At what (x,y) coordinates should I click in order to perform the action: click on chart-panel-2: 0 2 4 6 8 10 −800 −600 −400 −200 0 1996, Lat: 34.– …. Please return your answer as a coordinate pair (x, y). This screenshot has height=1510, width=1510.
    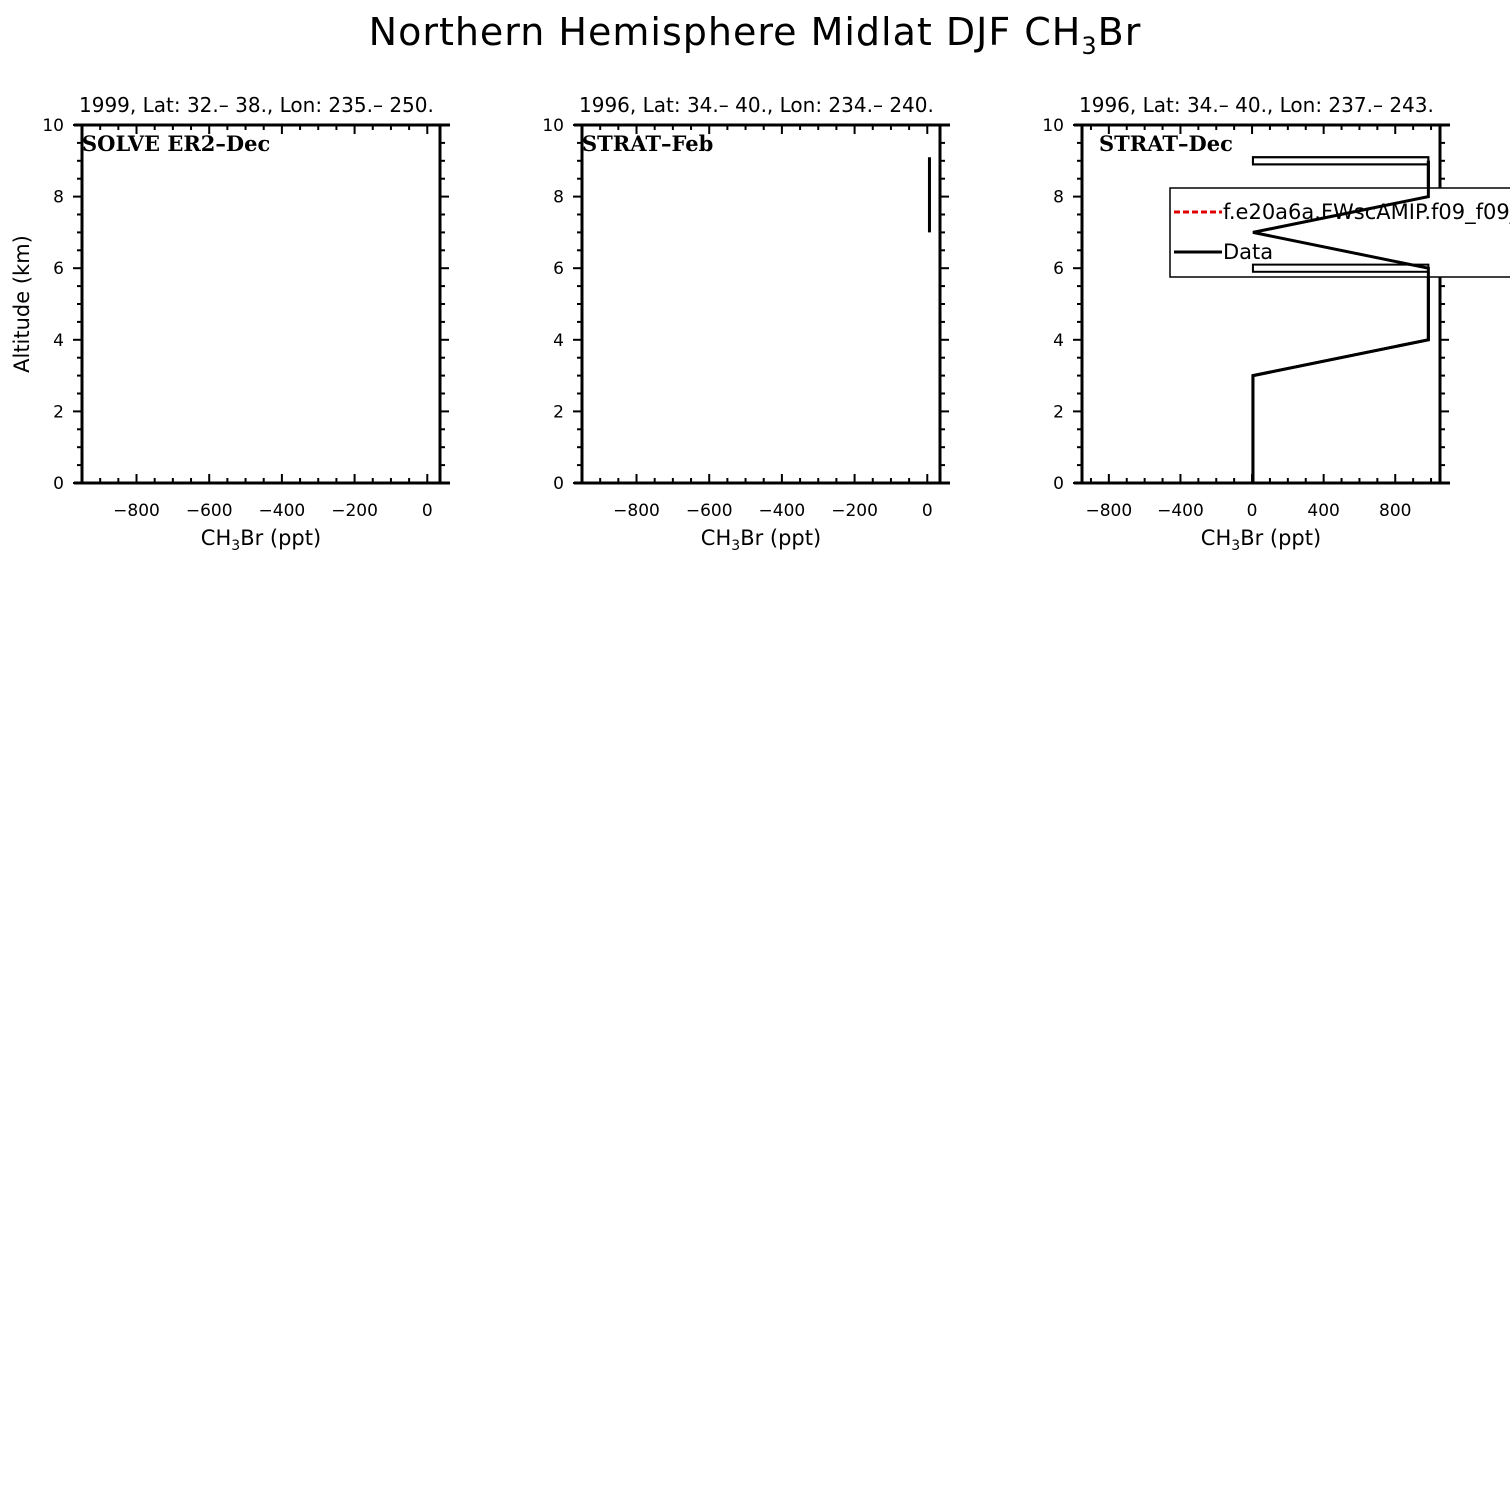
    Looking at the image, I should click on (746, 323).